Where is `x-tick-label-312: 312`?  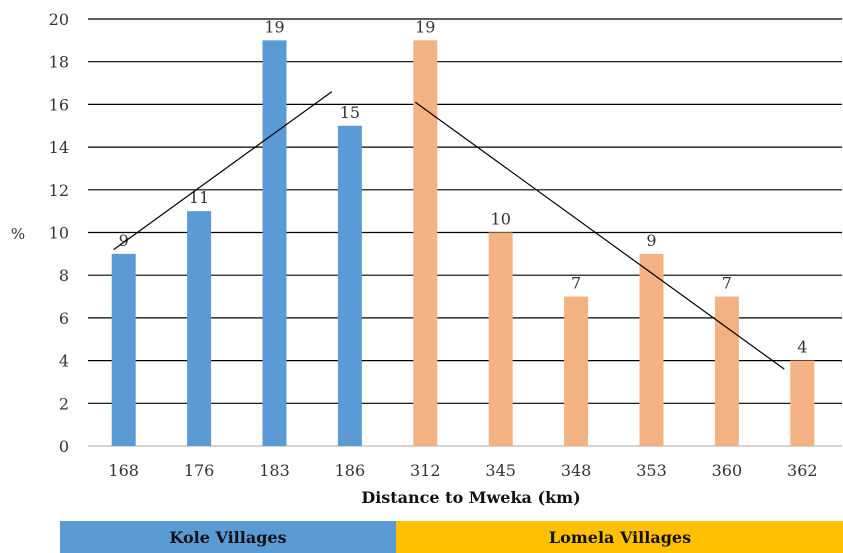
x-tick-label-312: 312 is located at coordinates (425, 470).